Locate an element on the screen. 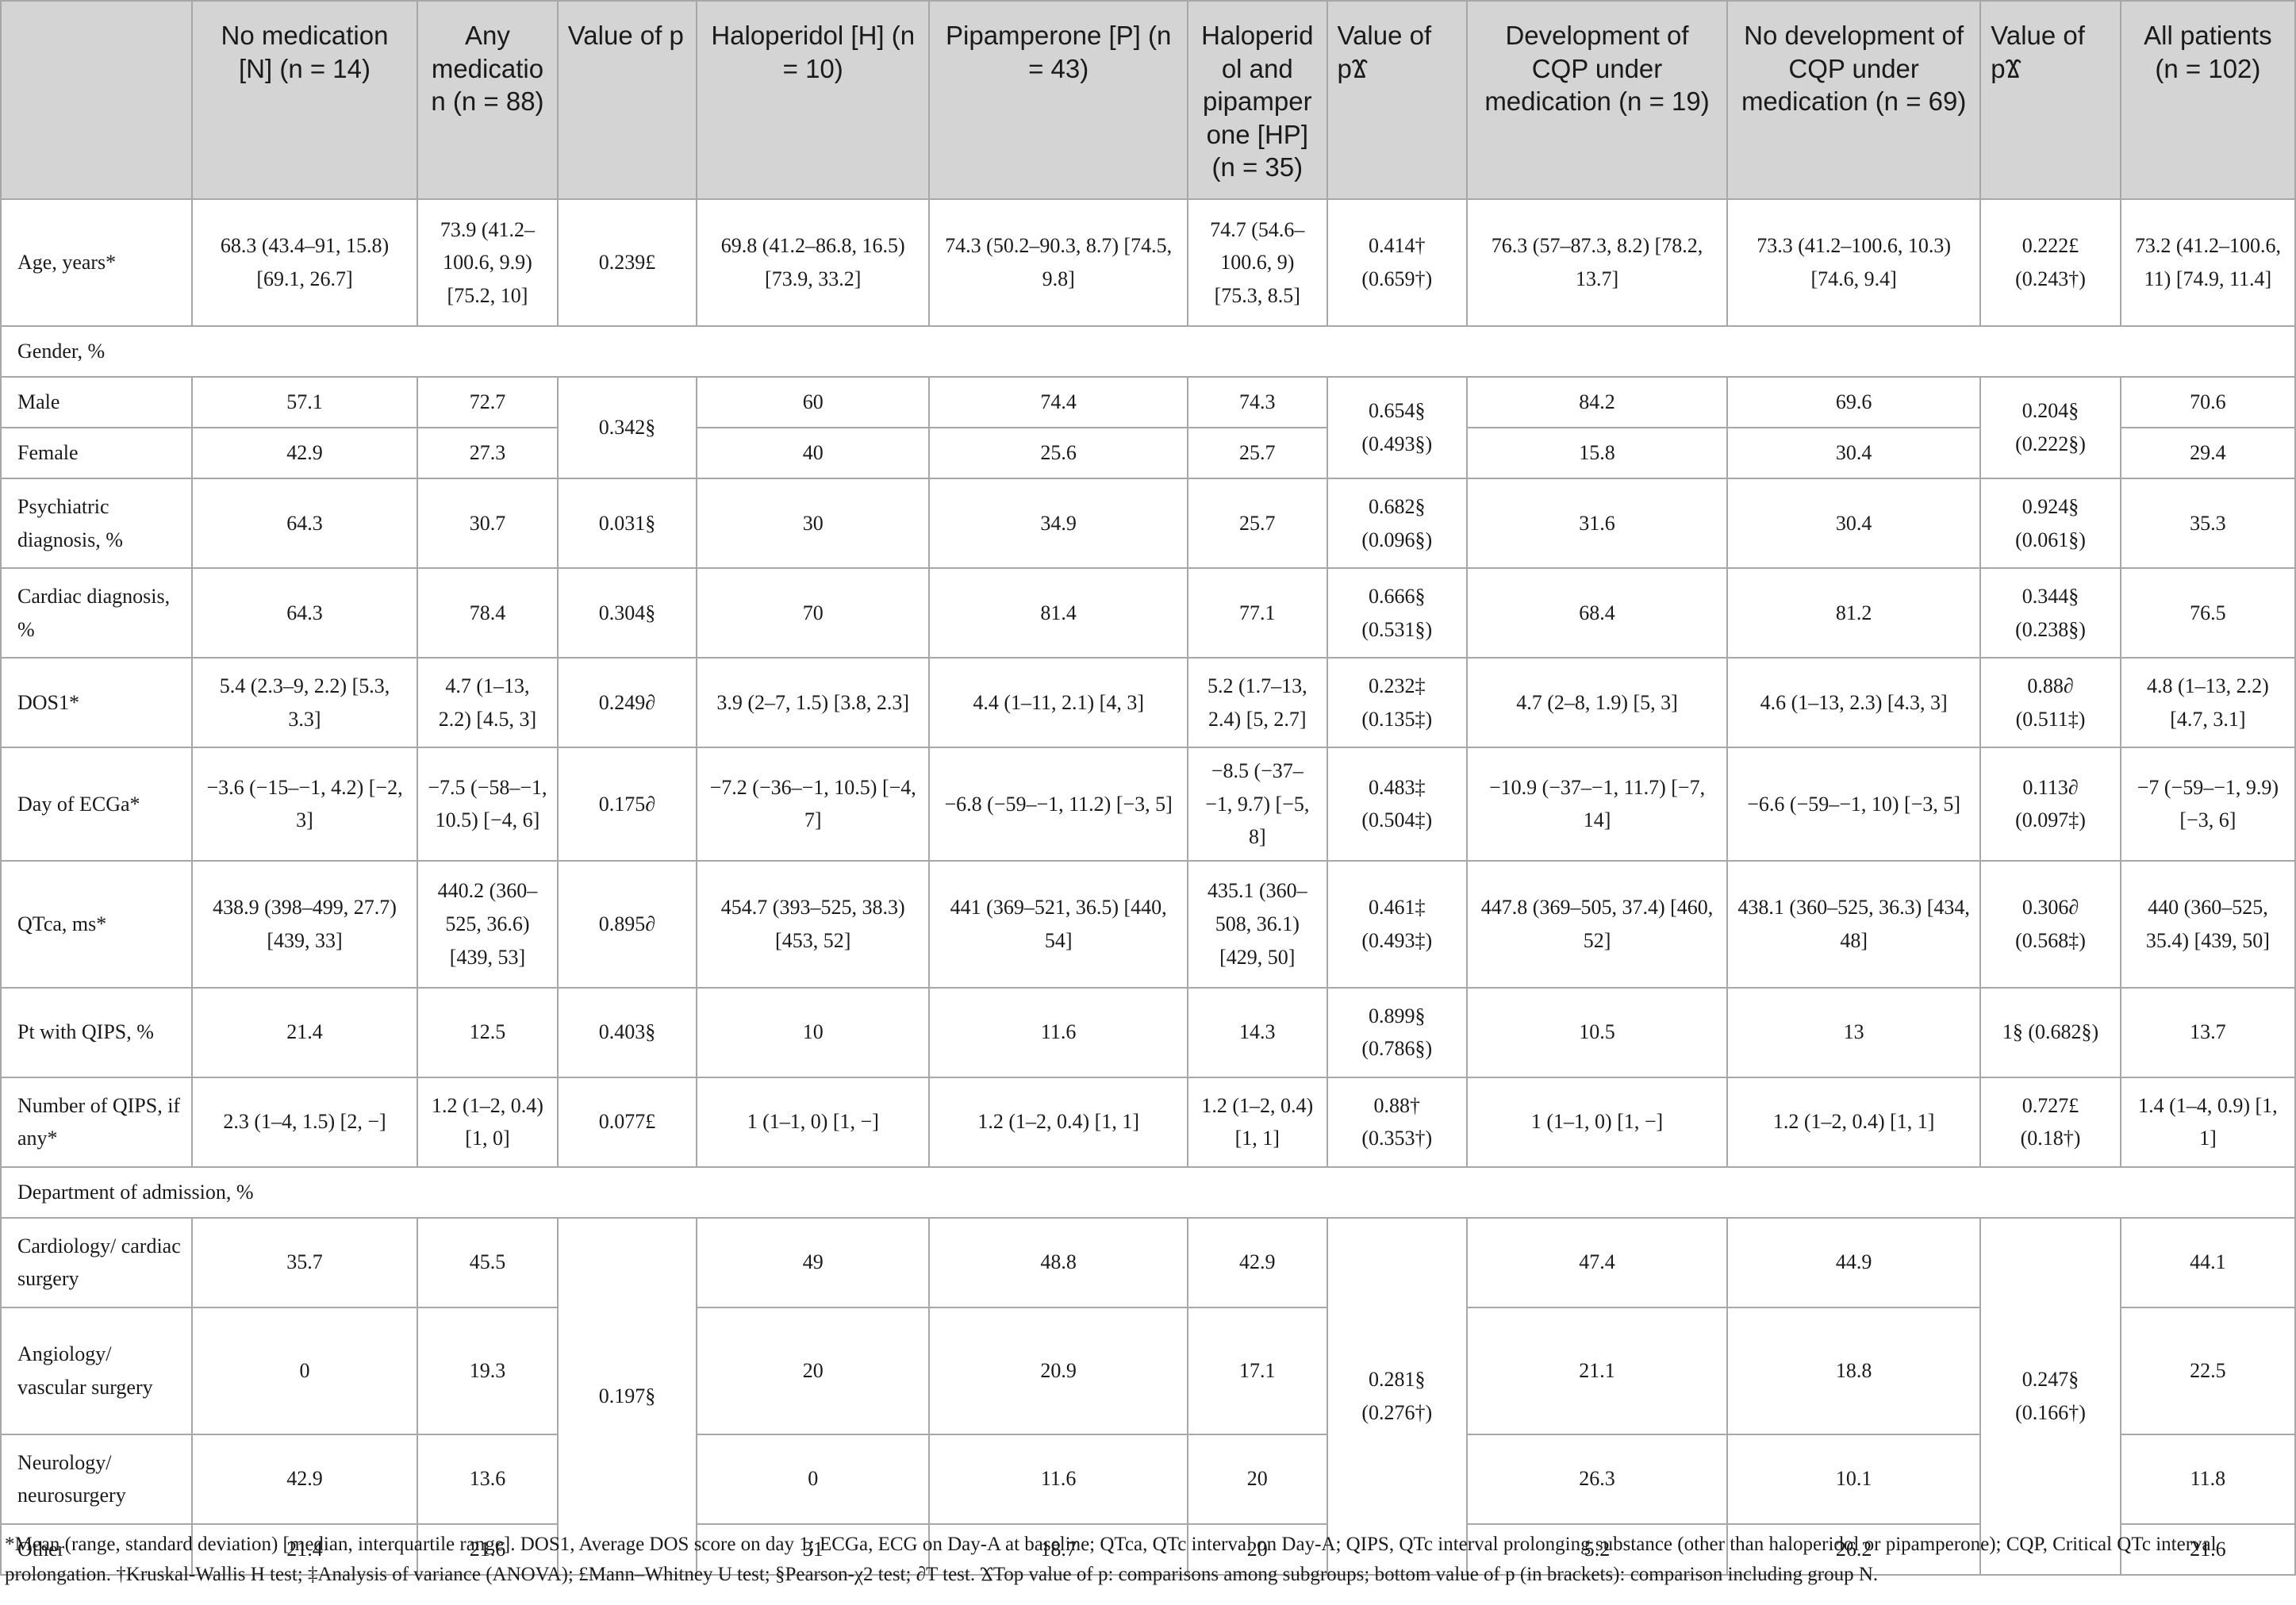  table-cell: 57.1 is located at coordinates (304, 402).